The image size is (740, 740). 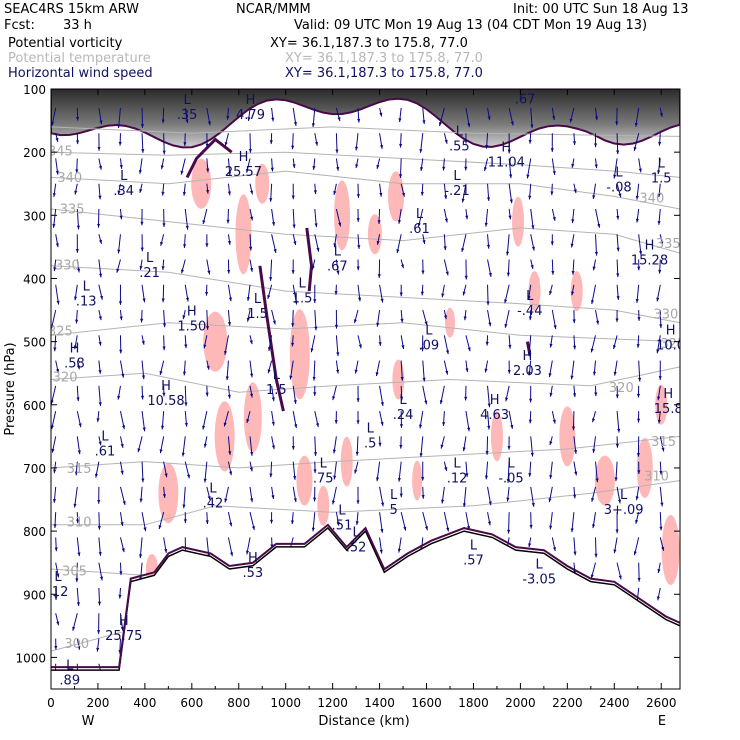 I want to click on extremum-value: .35, so click(x=187, y=115).